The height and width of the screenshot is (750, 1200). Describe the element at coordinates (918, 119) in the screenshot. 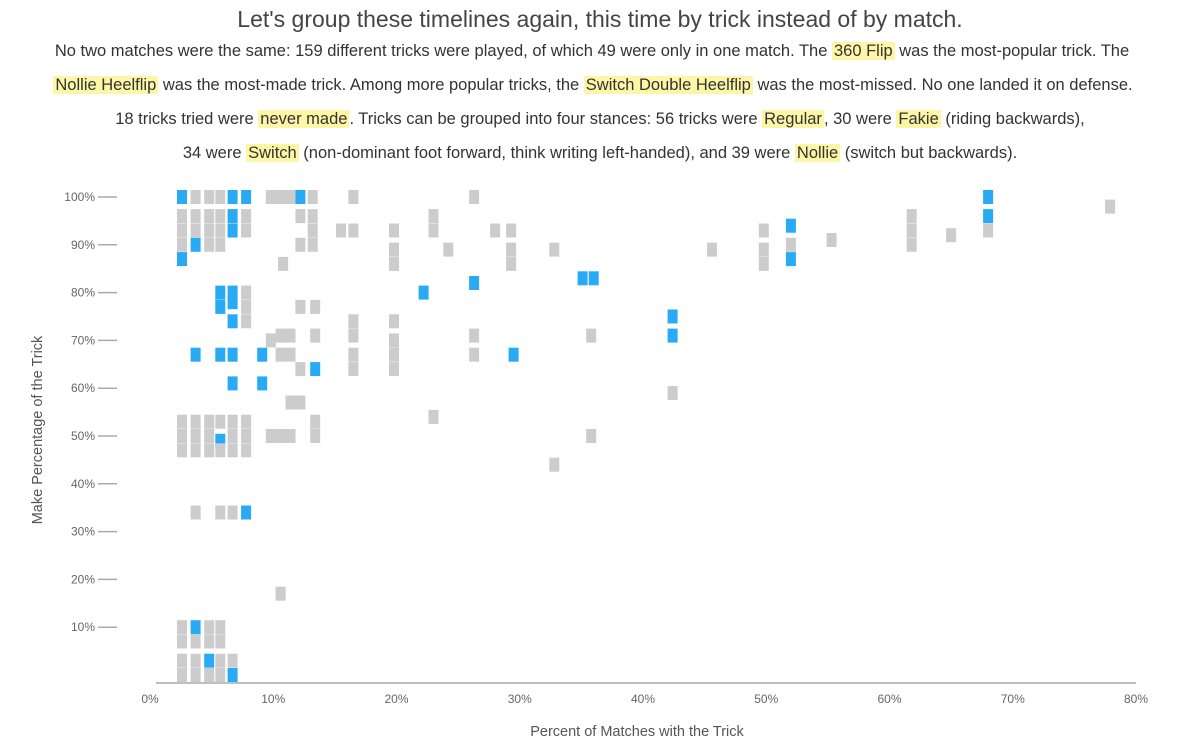

I see `highlight-fakie: Fakie` at that location.